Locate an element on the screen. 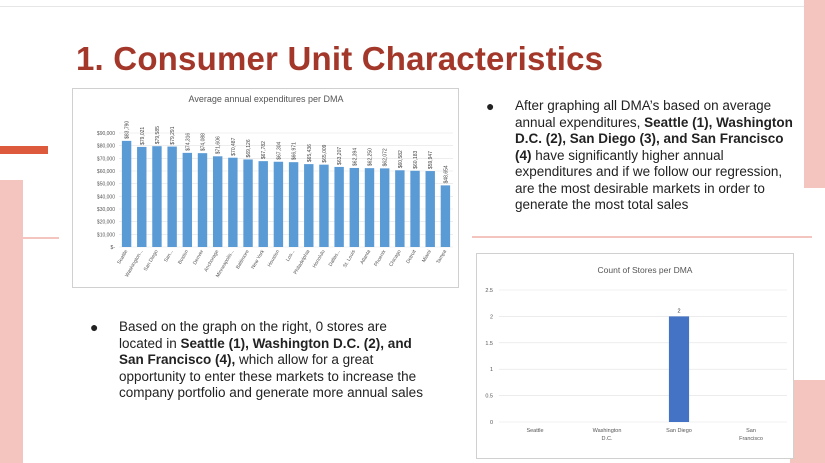 This screenshot has width=825, height=463. chart-title: Count of Stores per DMA is located at coordinates (645, 270).